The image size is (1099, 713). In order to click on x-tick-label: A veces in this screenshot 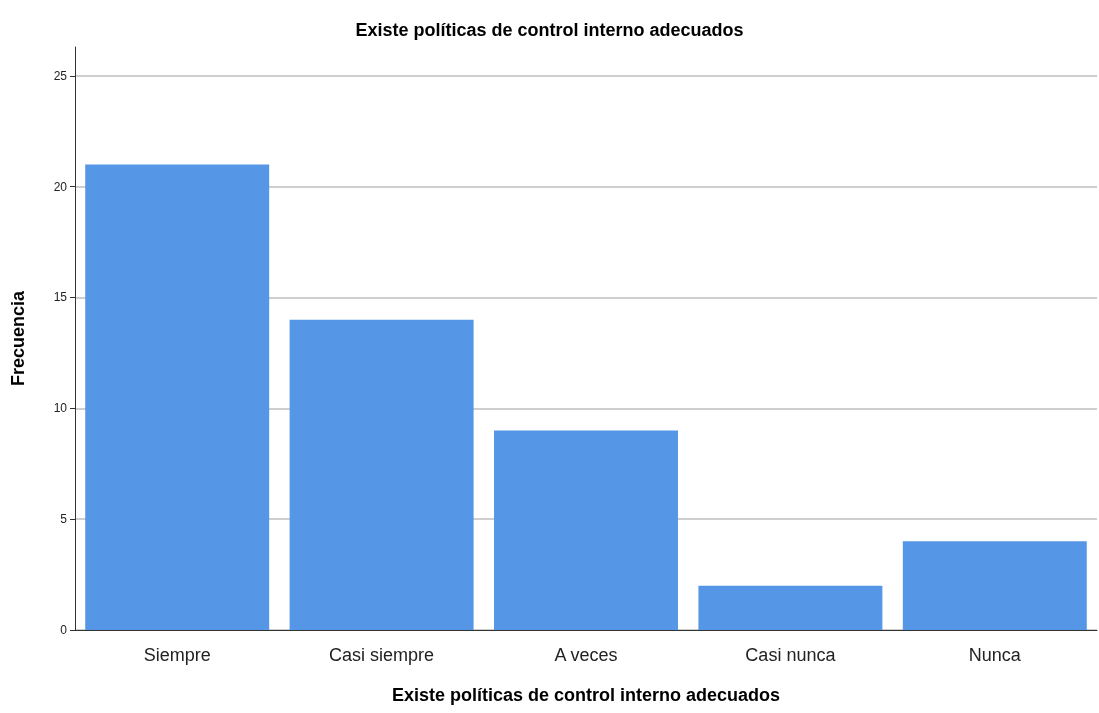, I will do `click(586, 655)`.